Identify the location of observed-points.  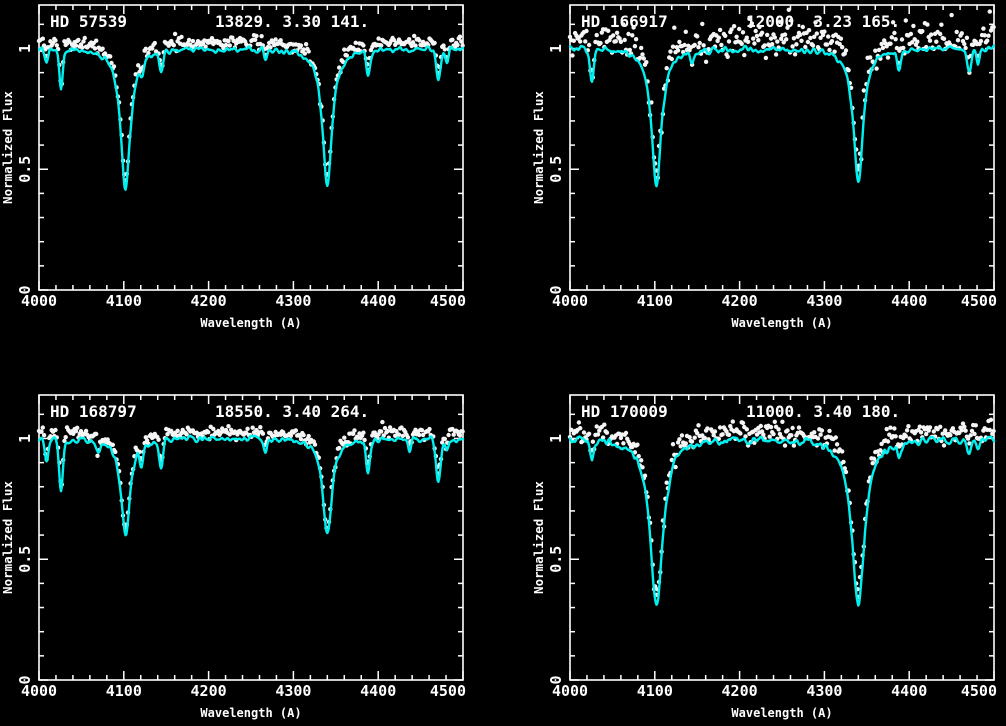
(781, 508).